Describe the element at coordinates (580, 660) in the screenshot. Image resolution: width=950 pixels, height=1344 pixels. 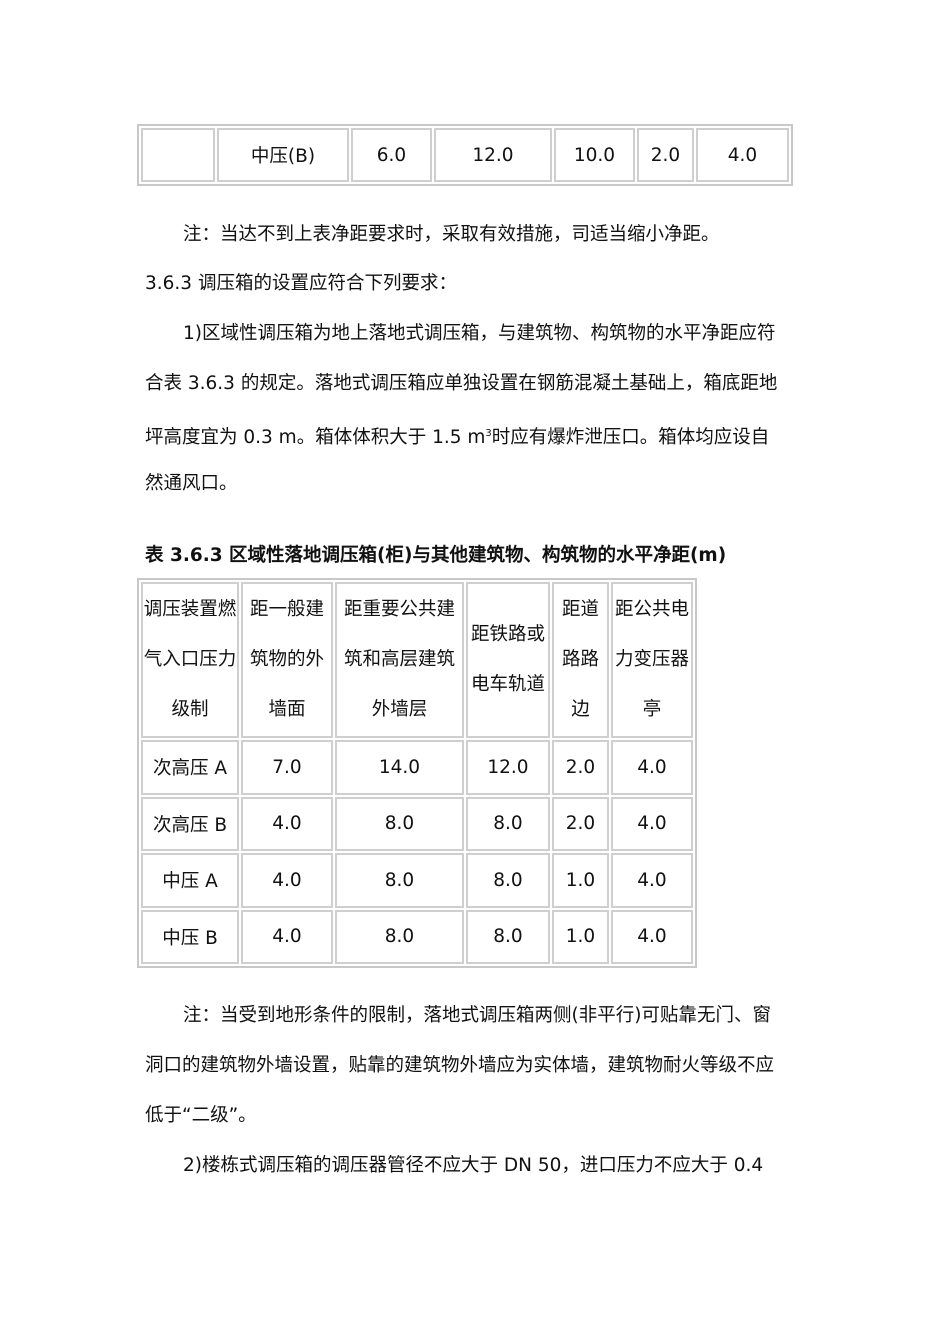
I see `header-cell: 距道 路路边` at that location.